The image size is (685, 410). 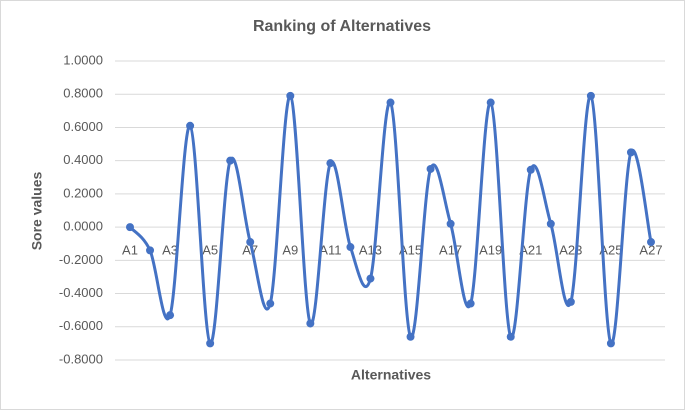 What do you see at coordinates (81, 358) in the screenshot?
I see `y-tick-label: -0.8000` at bounding box center [81, 358].